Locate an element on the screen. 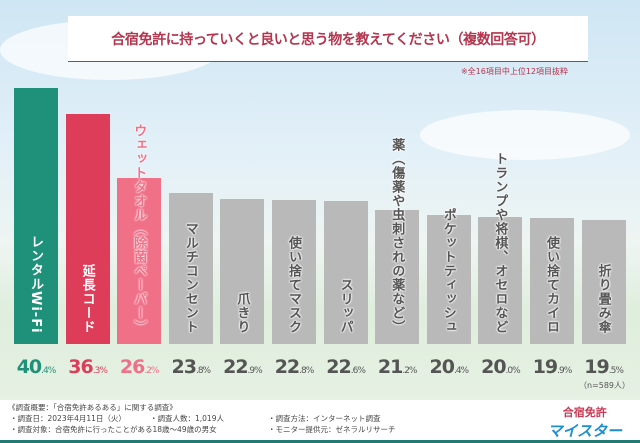 This screenshot has width=640, height=443. title-box: 合宿免許に持っていくと良いと思う物を教えてください（複数回答可） is located at coordinates (328, 39).